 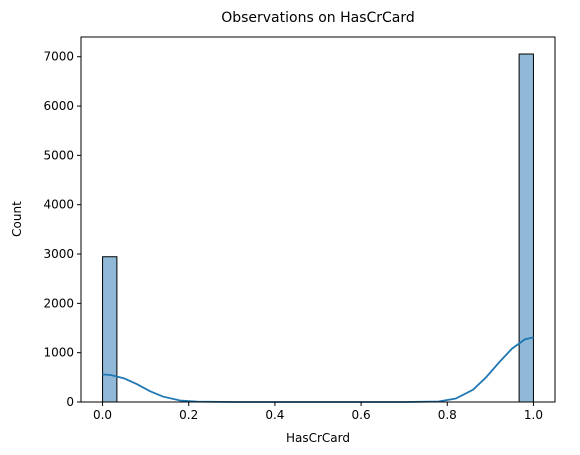 What do you see at coordinates (58, 205) in the screenshot?
I see `y-tick-label: 4000` at bounding box center [58, 205].